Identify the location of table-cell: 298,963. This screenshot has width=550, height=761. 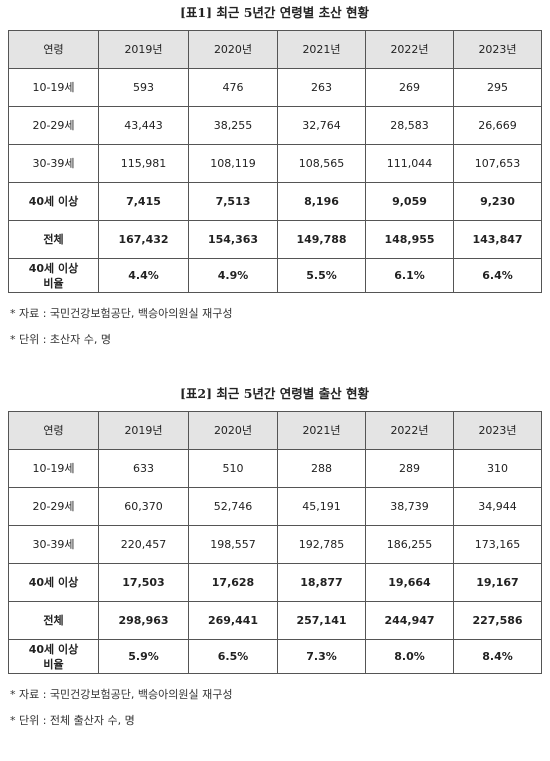
(143, 620).